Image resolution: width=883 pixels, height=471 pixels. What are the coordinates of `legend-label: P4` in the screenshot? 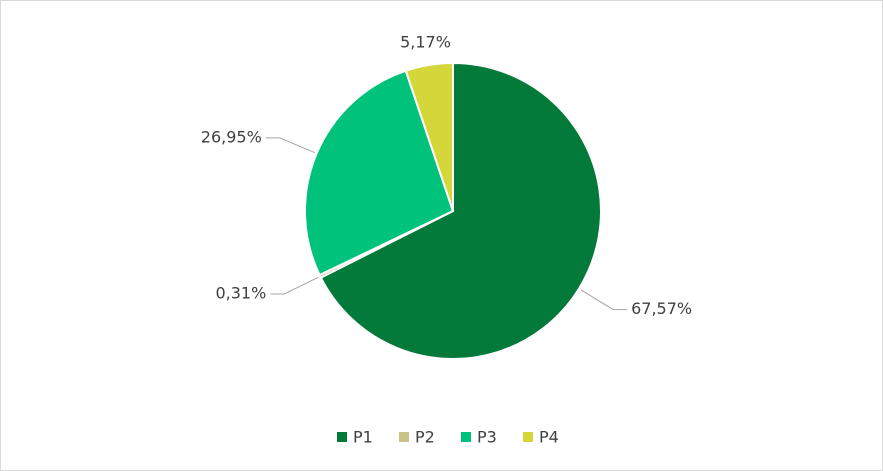 It's located at (549, 437).